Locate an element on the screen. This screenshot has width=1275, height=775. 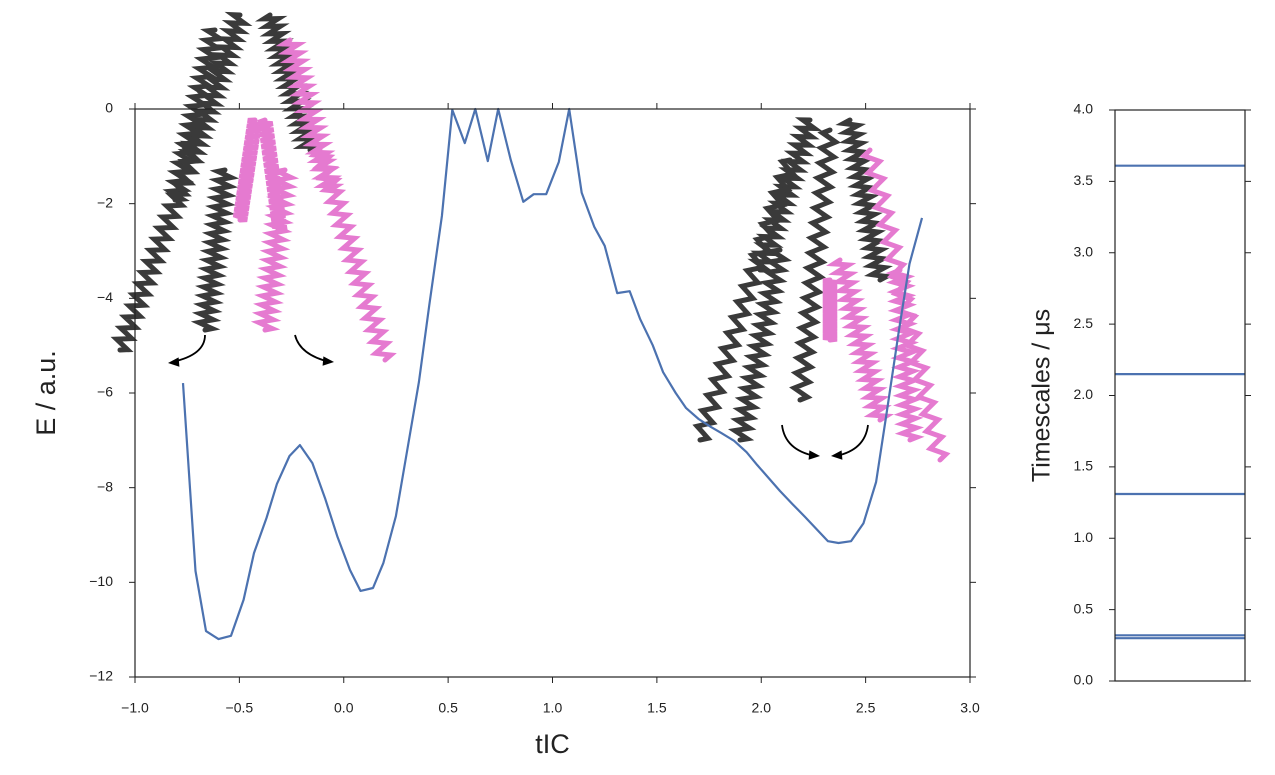
x-tick-label: −1.0 is located at coordinates (135, 708).